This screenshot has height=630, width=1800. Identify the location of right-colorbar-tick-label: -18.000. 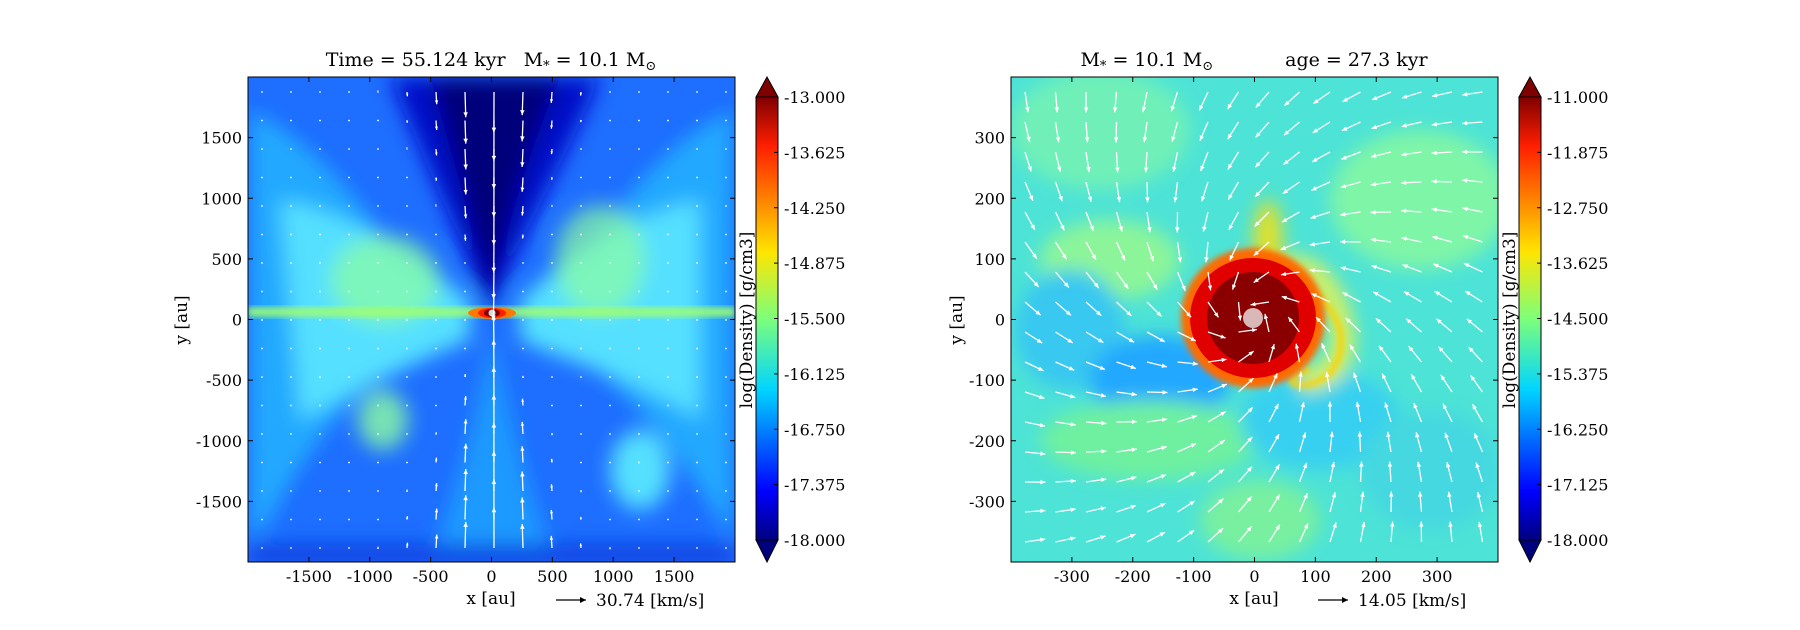
(1577, 540).